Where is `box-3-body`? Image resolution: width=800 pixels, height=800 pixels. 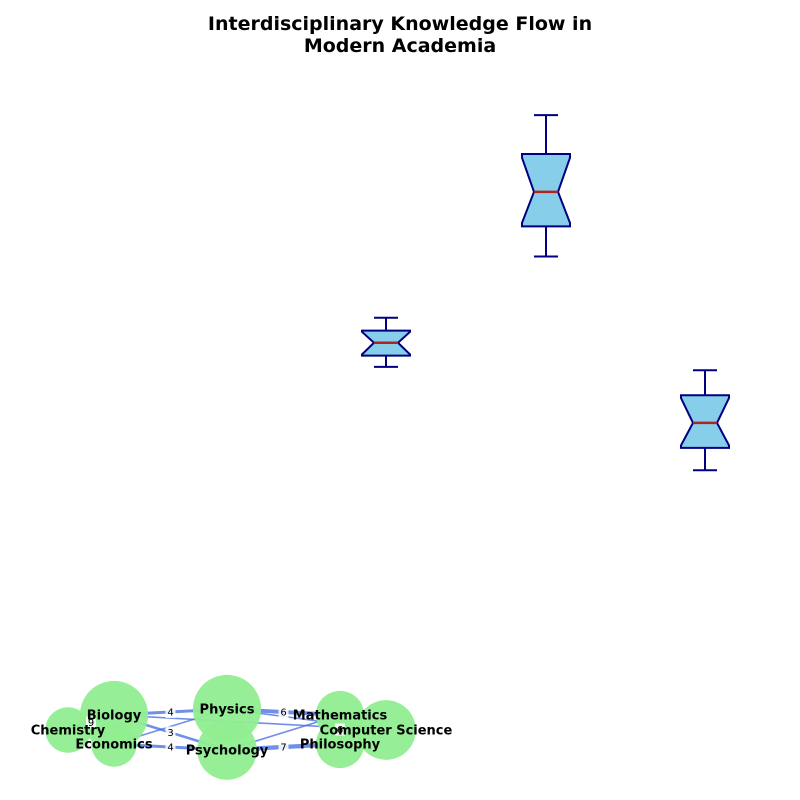 box-3-body is located at coordinates (705, 421).